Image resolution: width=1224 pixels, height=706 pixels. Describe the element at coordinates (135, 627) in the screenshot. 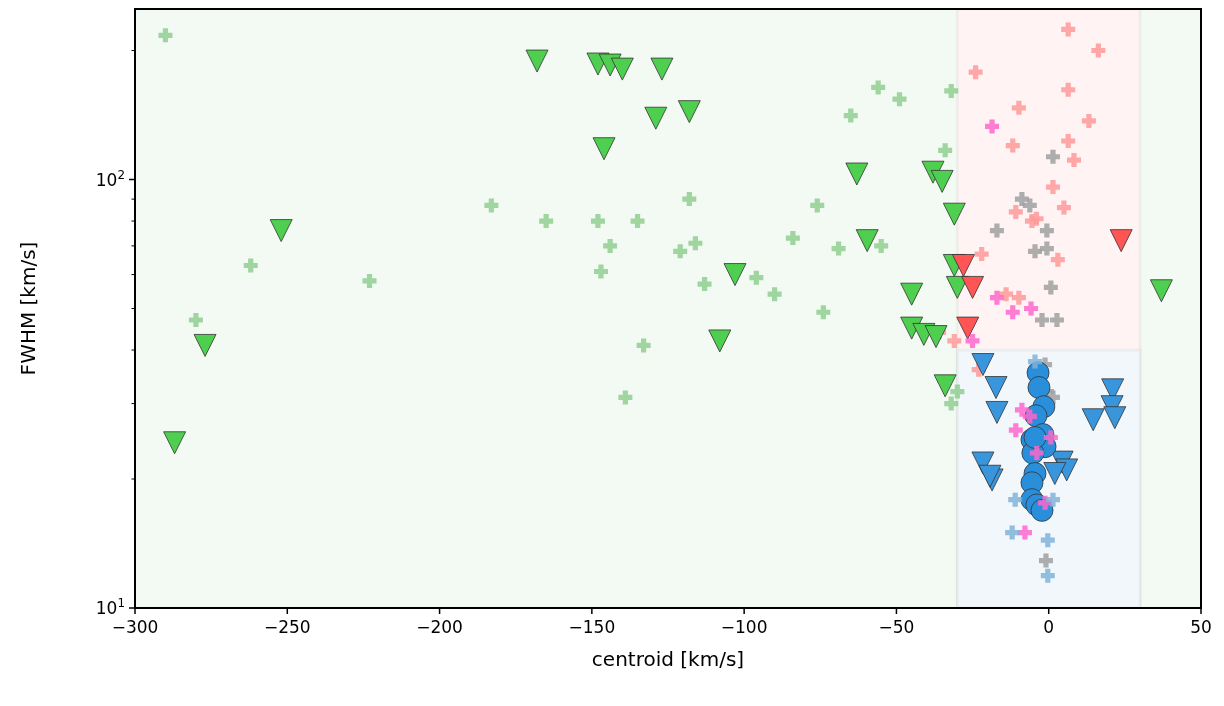

I see `x-tick-label: −300` at that location.